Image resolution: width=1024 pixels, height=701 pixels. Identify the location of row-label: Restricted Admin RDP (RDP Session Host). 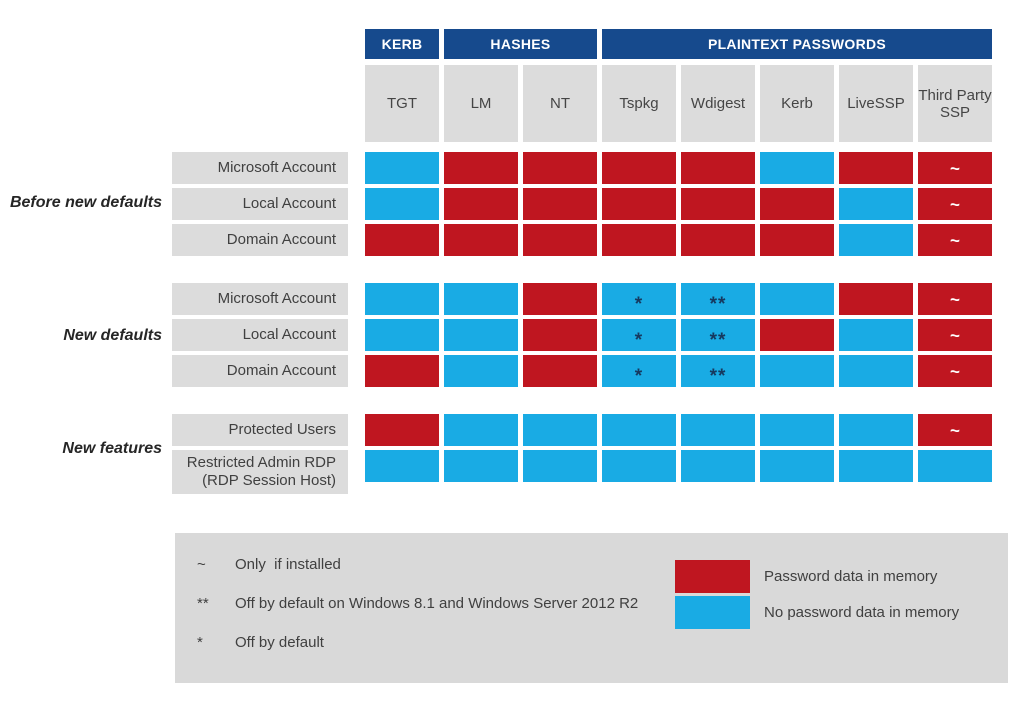
(260, 472).